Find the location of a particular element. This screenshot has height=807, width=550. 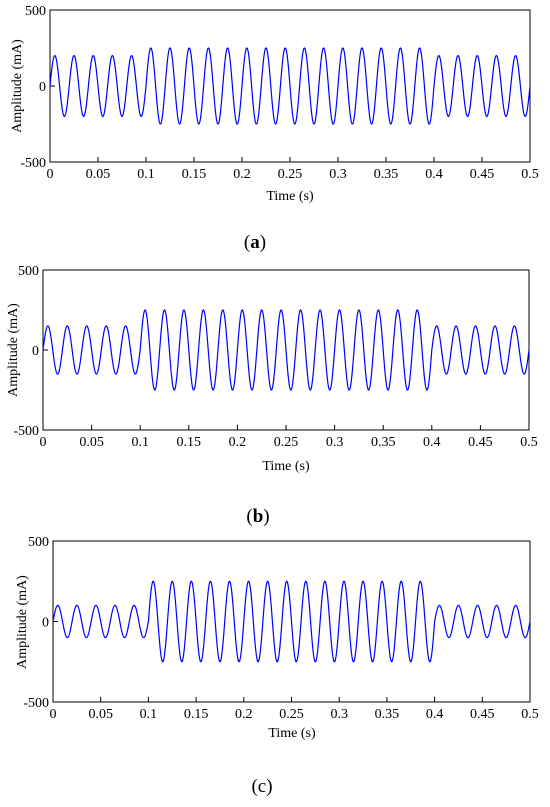

panel-caption: (c) is located at coordinates (261, 786).